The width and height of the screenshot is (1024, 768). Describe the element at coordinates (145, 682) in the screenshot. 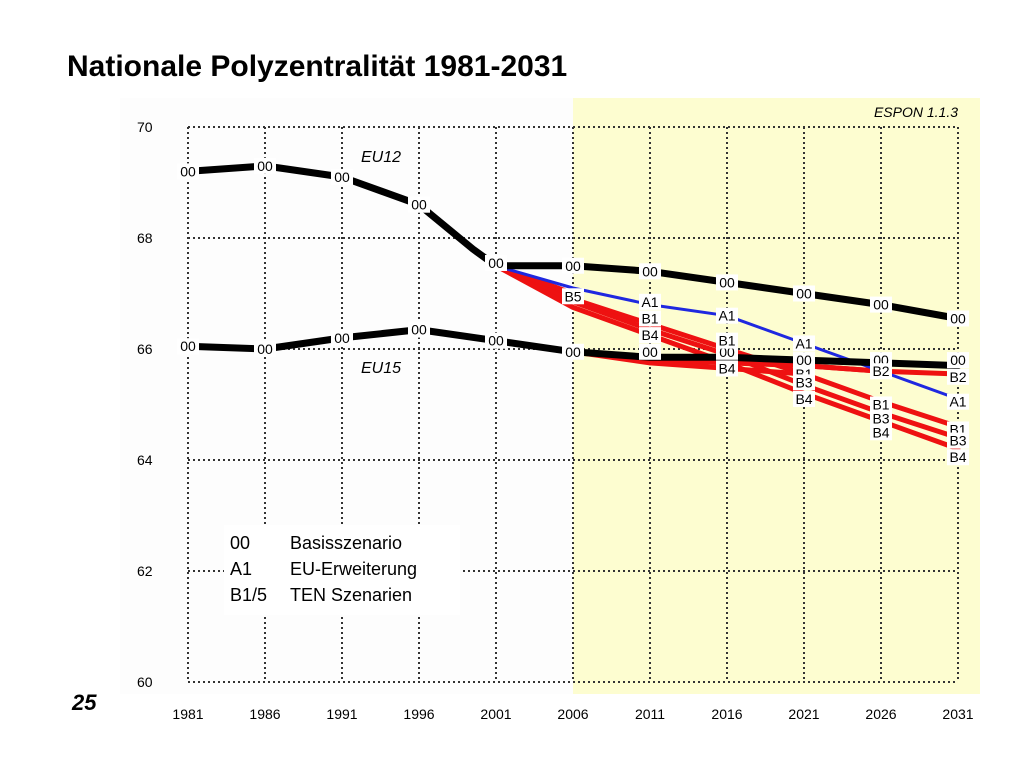

I see `y-tick-label: 60` at that location.